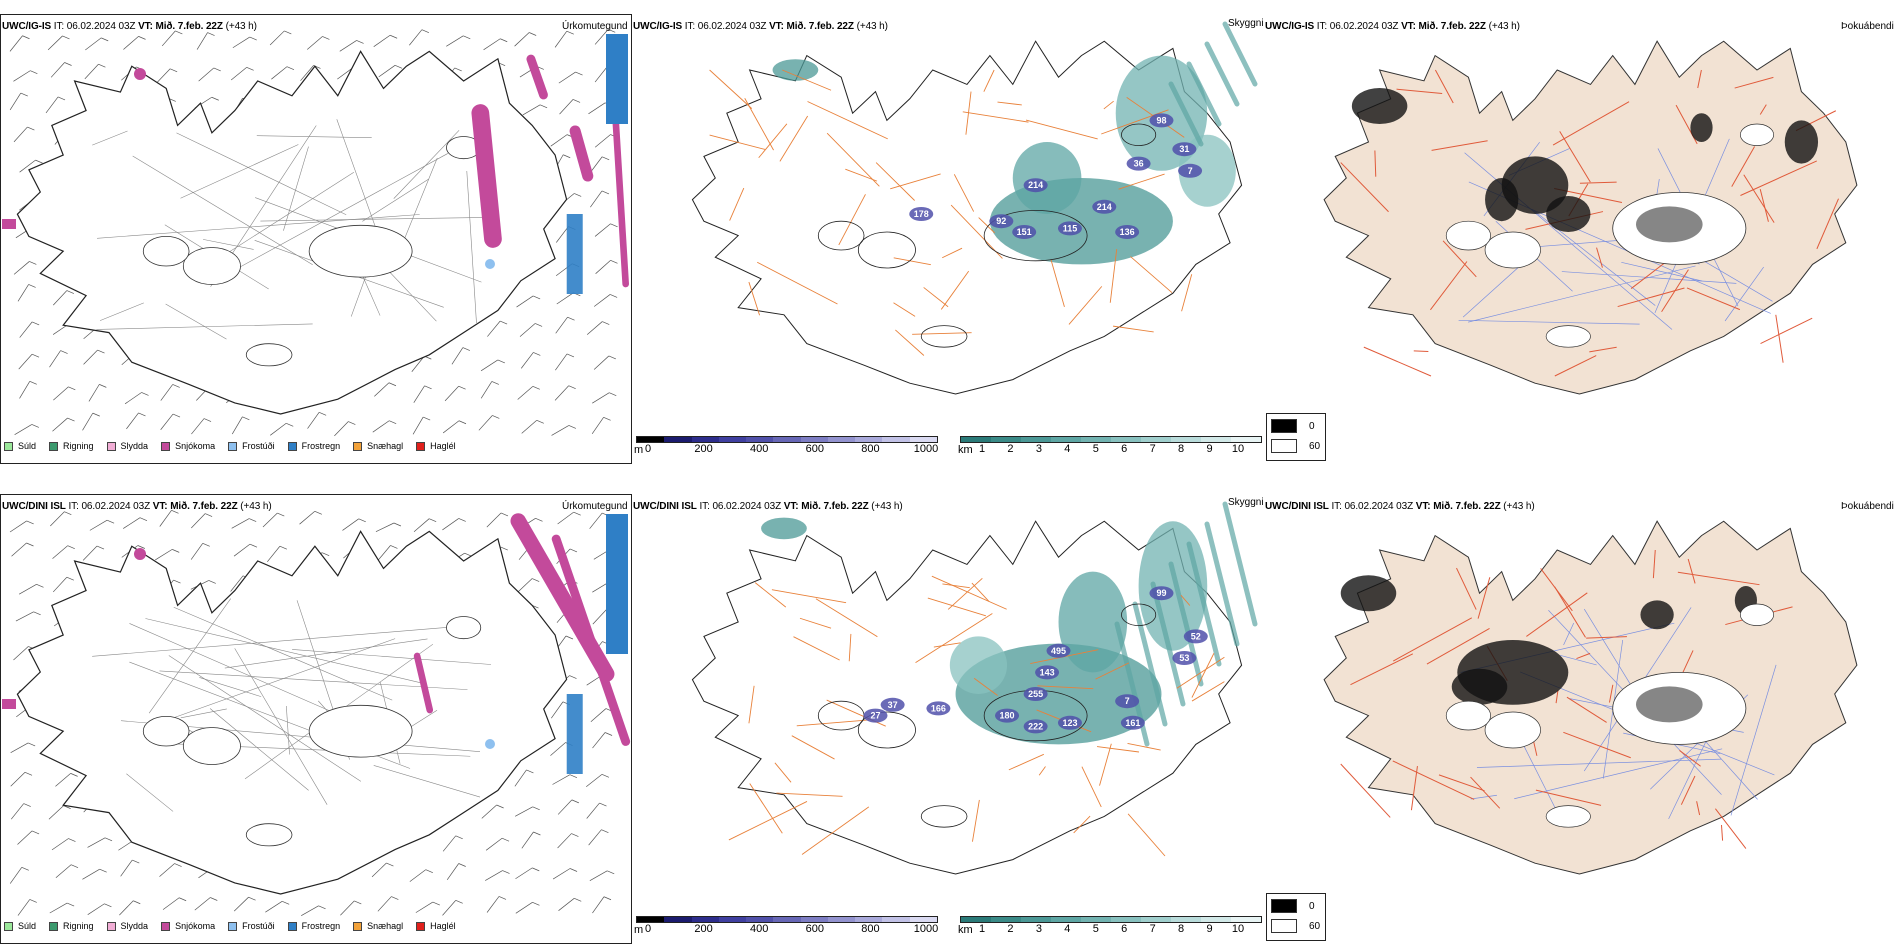 The width and height of the screenshot is (1900, 950). Describe the element at coordinates (188, 926) in the screenshot. I see `precip-legend-item: Snjókoma` at that location.